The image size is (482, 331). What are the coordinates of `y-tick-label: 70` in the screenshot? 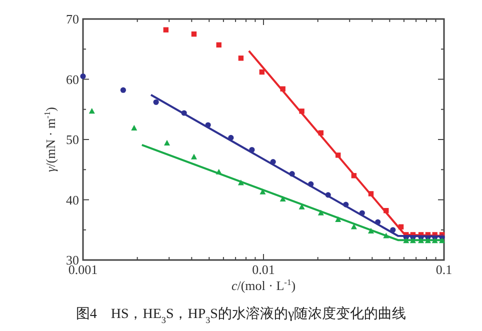 It's located at (72, 19).